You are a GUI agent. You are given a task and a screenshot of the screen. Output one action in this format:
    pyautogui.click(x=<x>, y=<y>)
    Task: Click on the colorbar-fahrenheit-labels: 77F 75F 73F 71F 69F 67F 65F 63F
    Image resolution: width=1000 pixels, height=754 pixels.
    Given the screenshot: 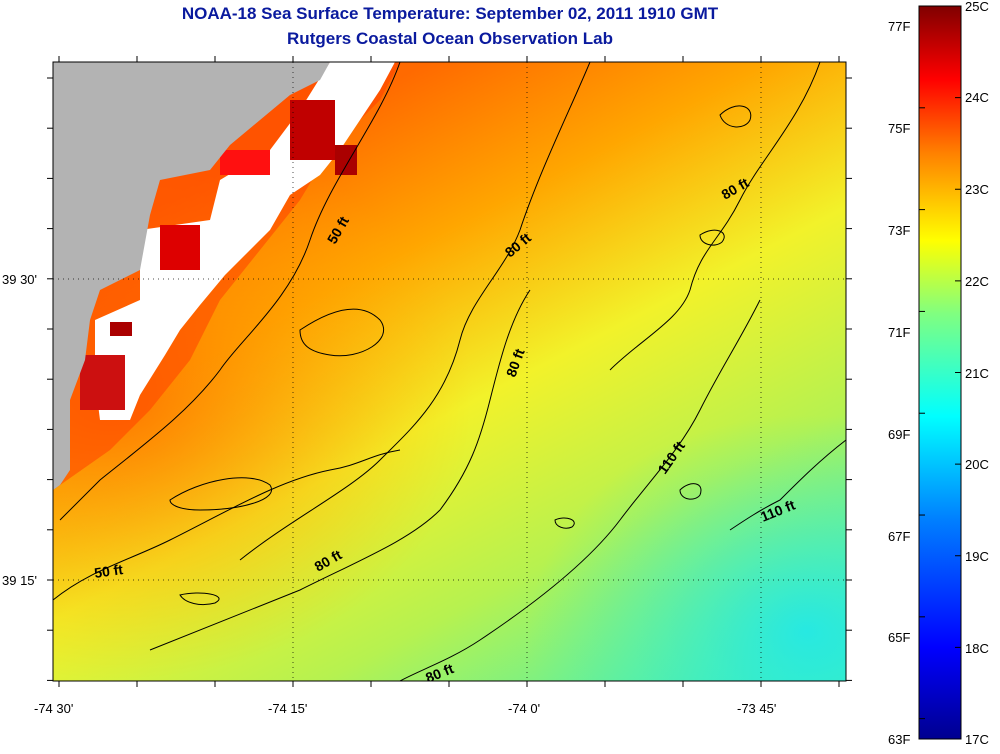 What is the action you would take?
    pyautogui.click(x=899, y=383)
    